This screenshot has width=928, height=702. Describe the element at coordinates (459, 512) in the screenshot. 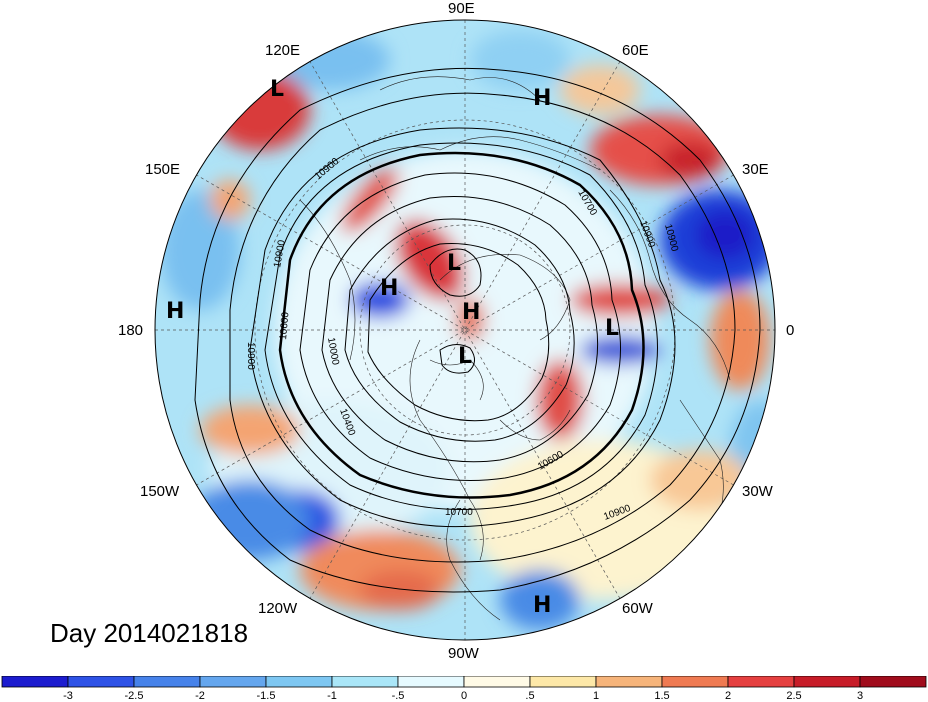

I see `svg-text: 10700` at that location.